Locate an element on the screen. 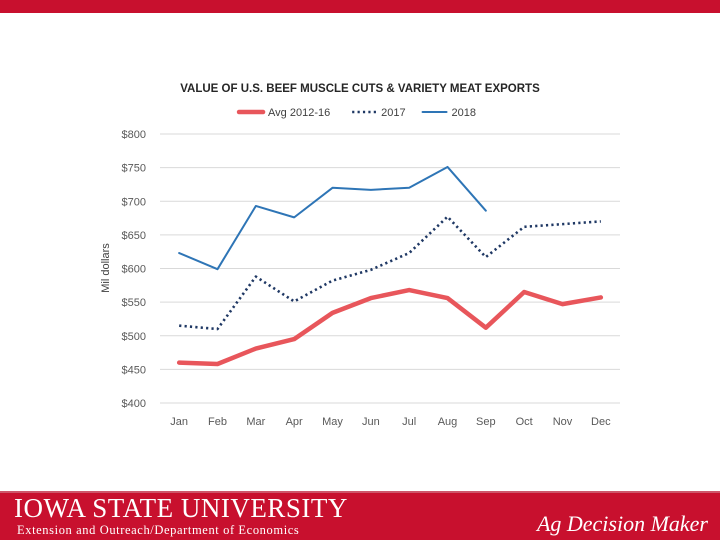 This screenshot has height=540, width=720. y-tick-label: $800 is located at coordinates (134, 135).